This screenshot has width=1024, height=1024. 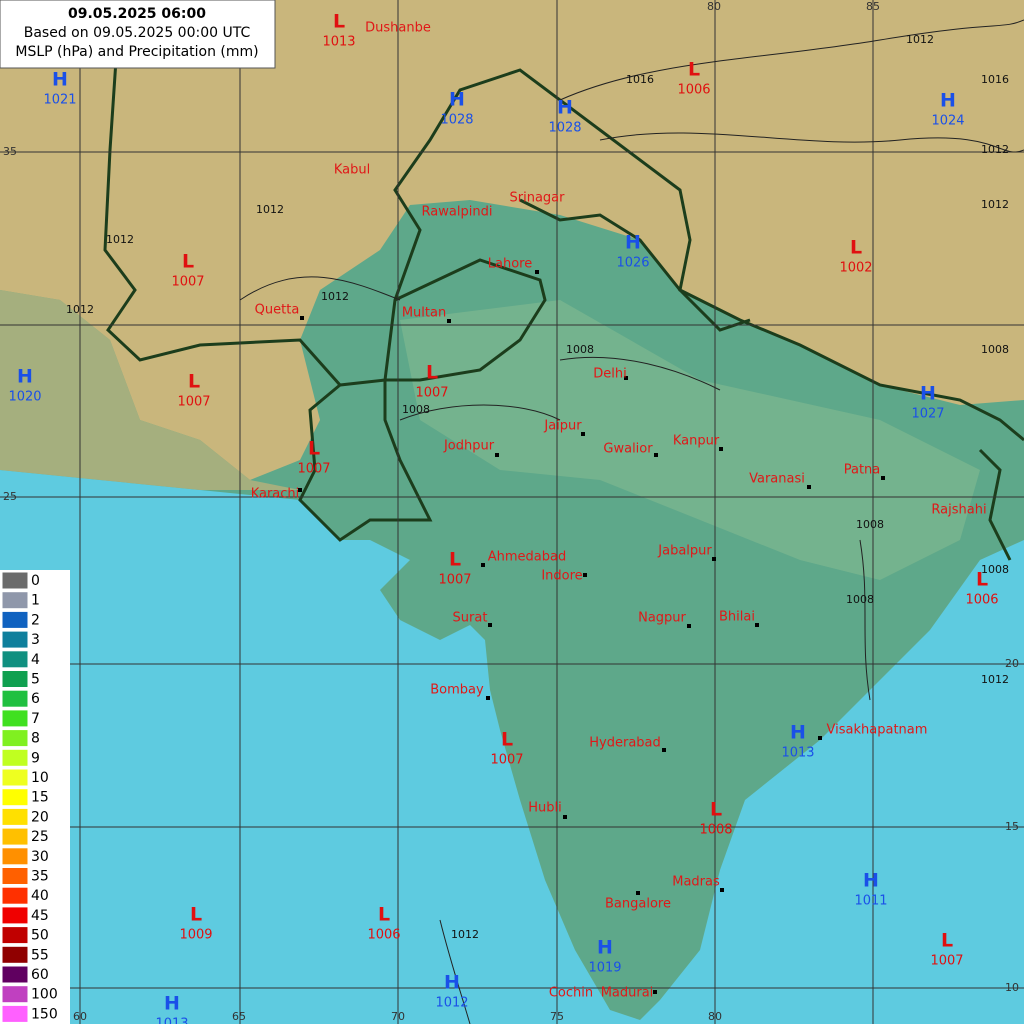 I want to click on city-label: Multan, so click(x=424, y=313).